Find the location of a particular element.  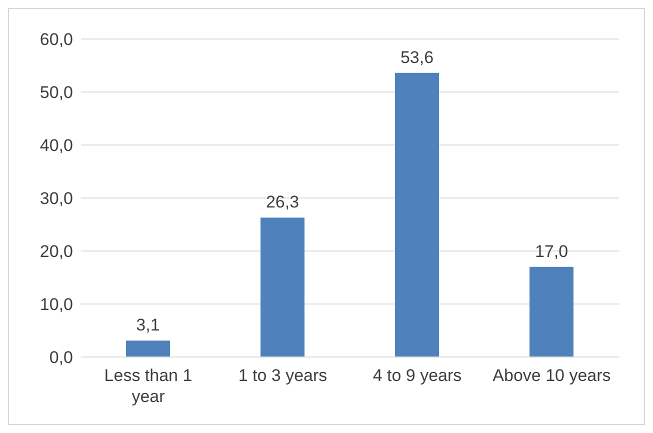

y-tick-label: 0,0 is located at coordinates (61, 358).